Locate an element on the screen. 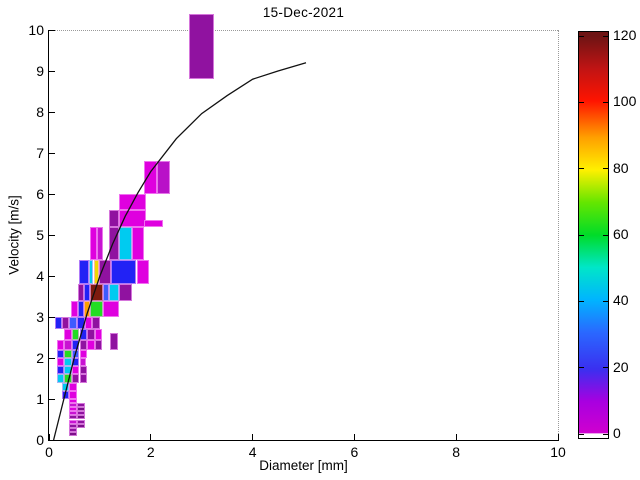  x-tick-label: 4 is located at coordinates (252, 452).